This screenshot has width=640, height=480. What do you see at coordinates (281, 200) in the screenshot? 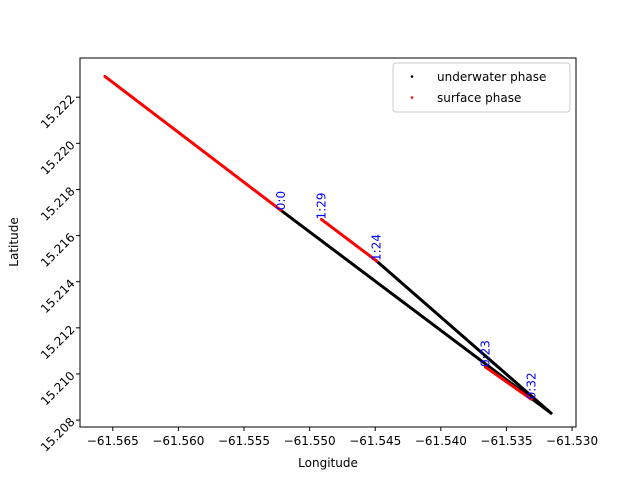
I see `time-annotation: 0:0` at bounding box center [281, 200].